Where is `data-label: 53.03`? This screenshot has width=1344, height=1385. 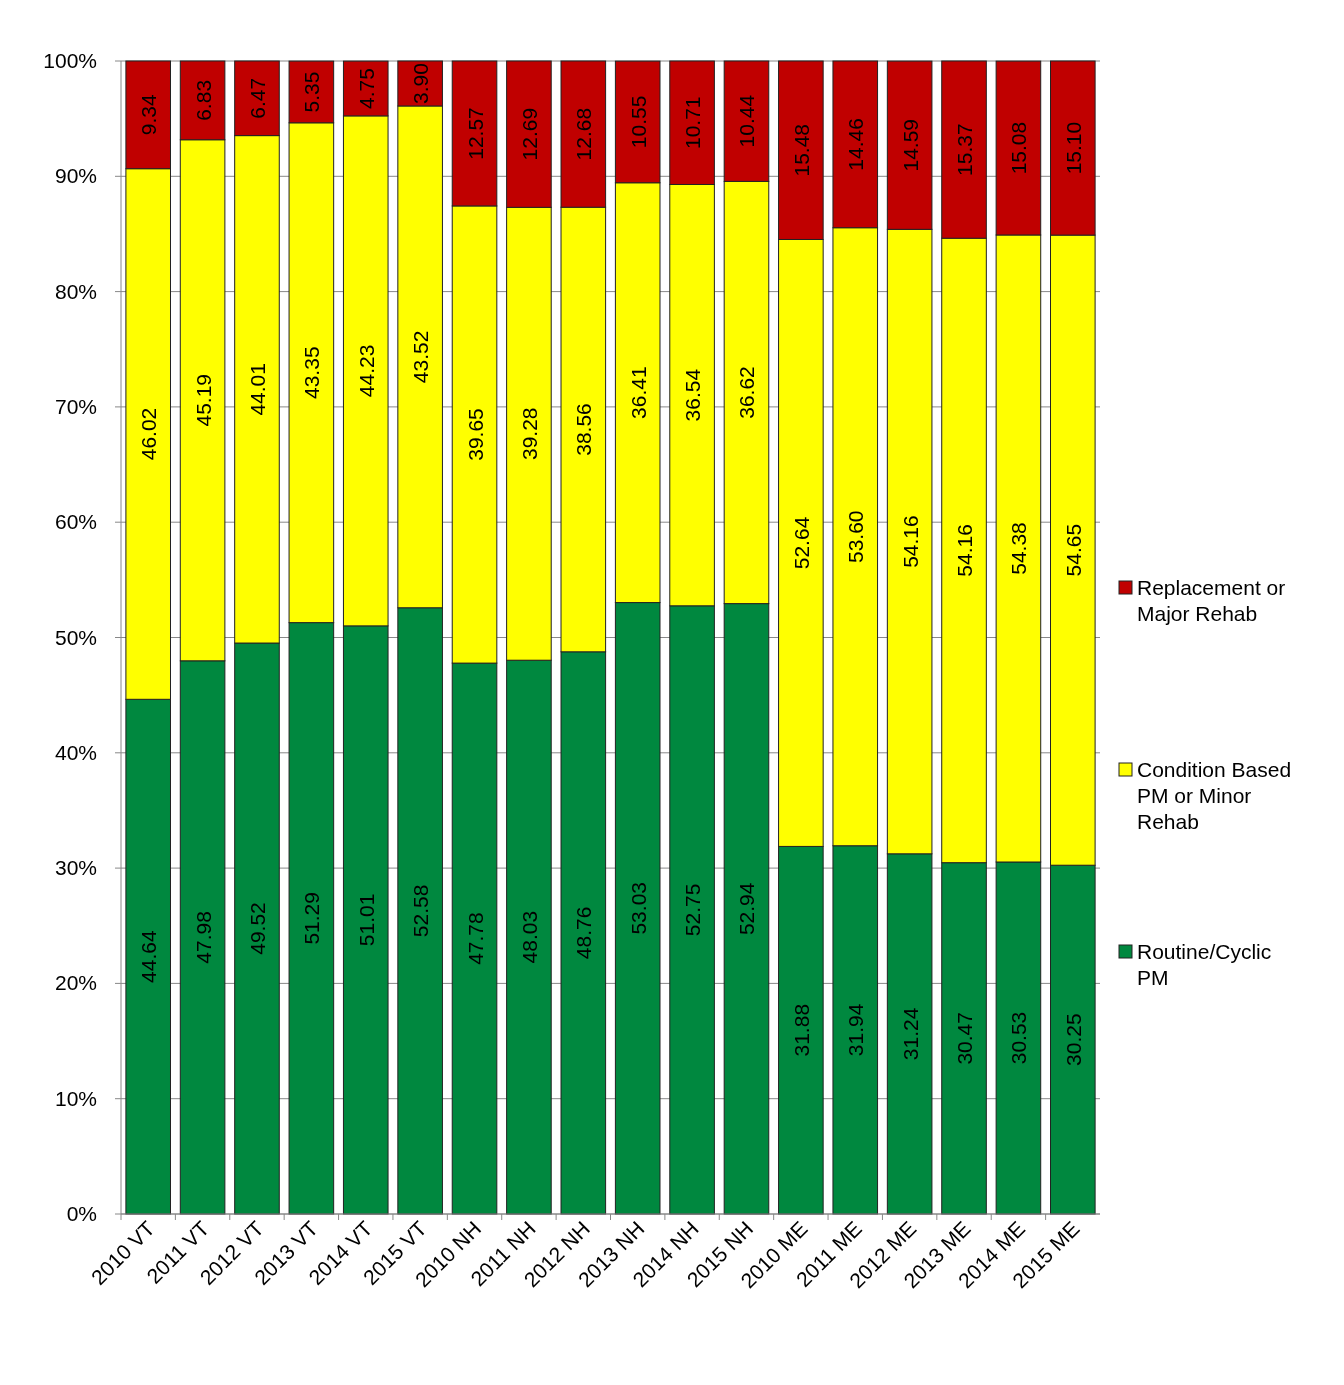
data-label: 53.03 is located at coordinates (638, 908).